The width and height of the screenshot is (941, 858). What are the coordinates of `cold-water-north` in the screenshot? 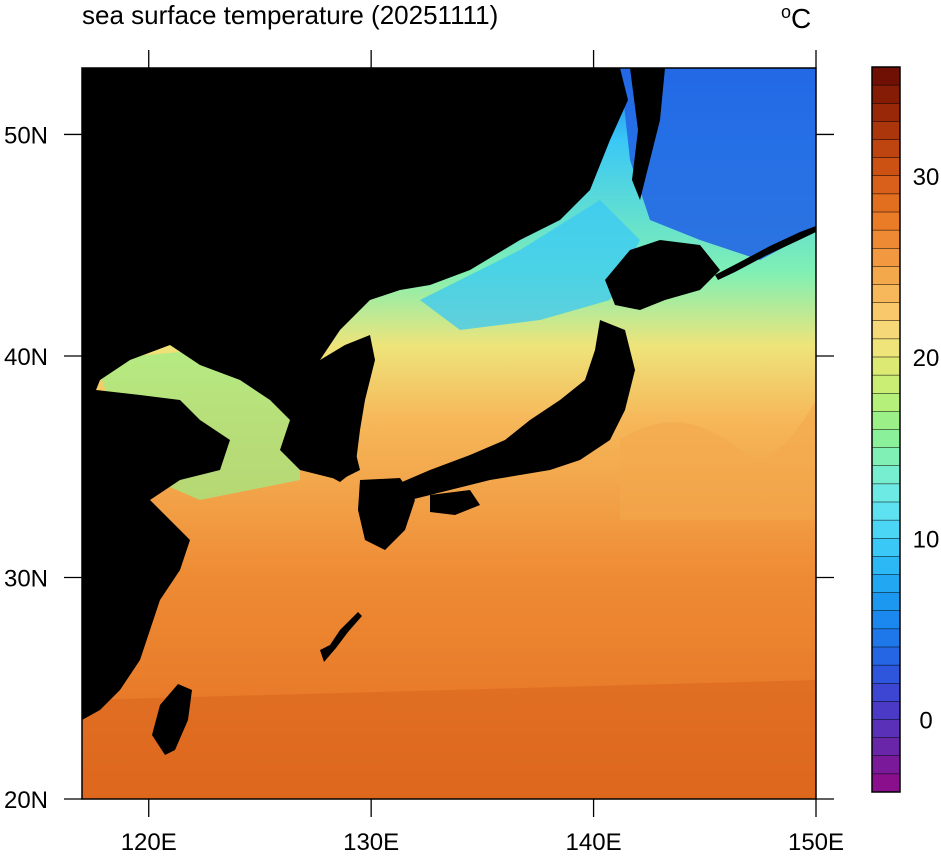 It's located at (718, 164).